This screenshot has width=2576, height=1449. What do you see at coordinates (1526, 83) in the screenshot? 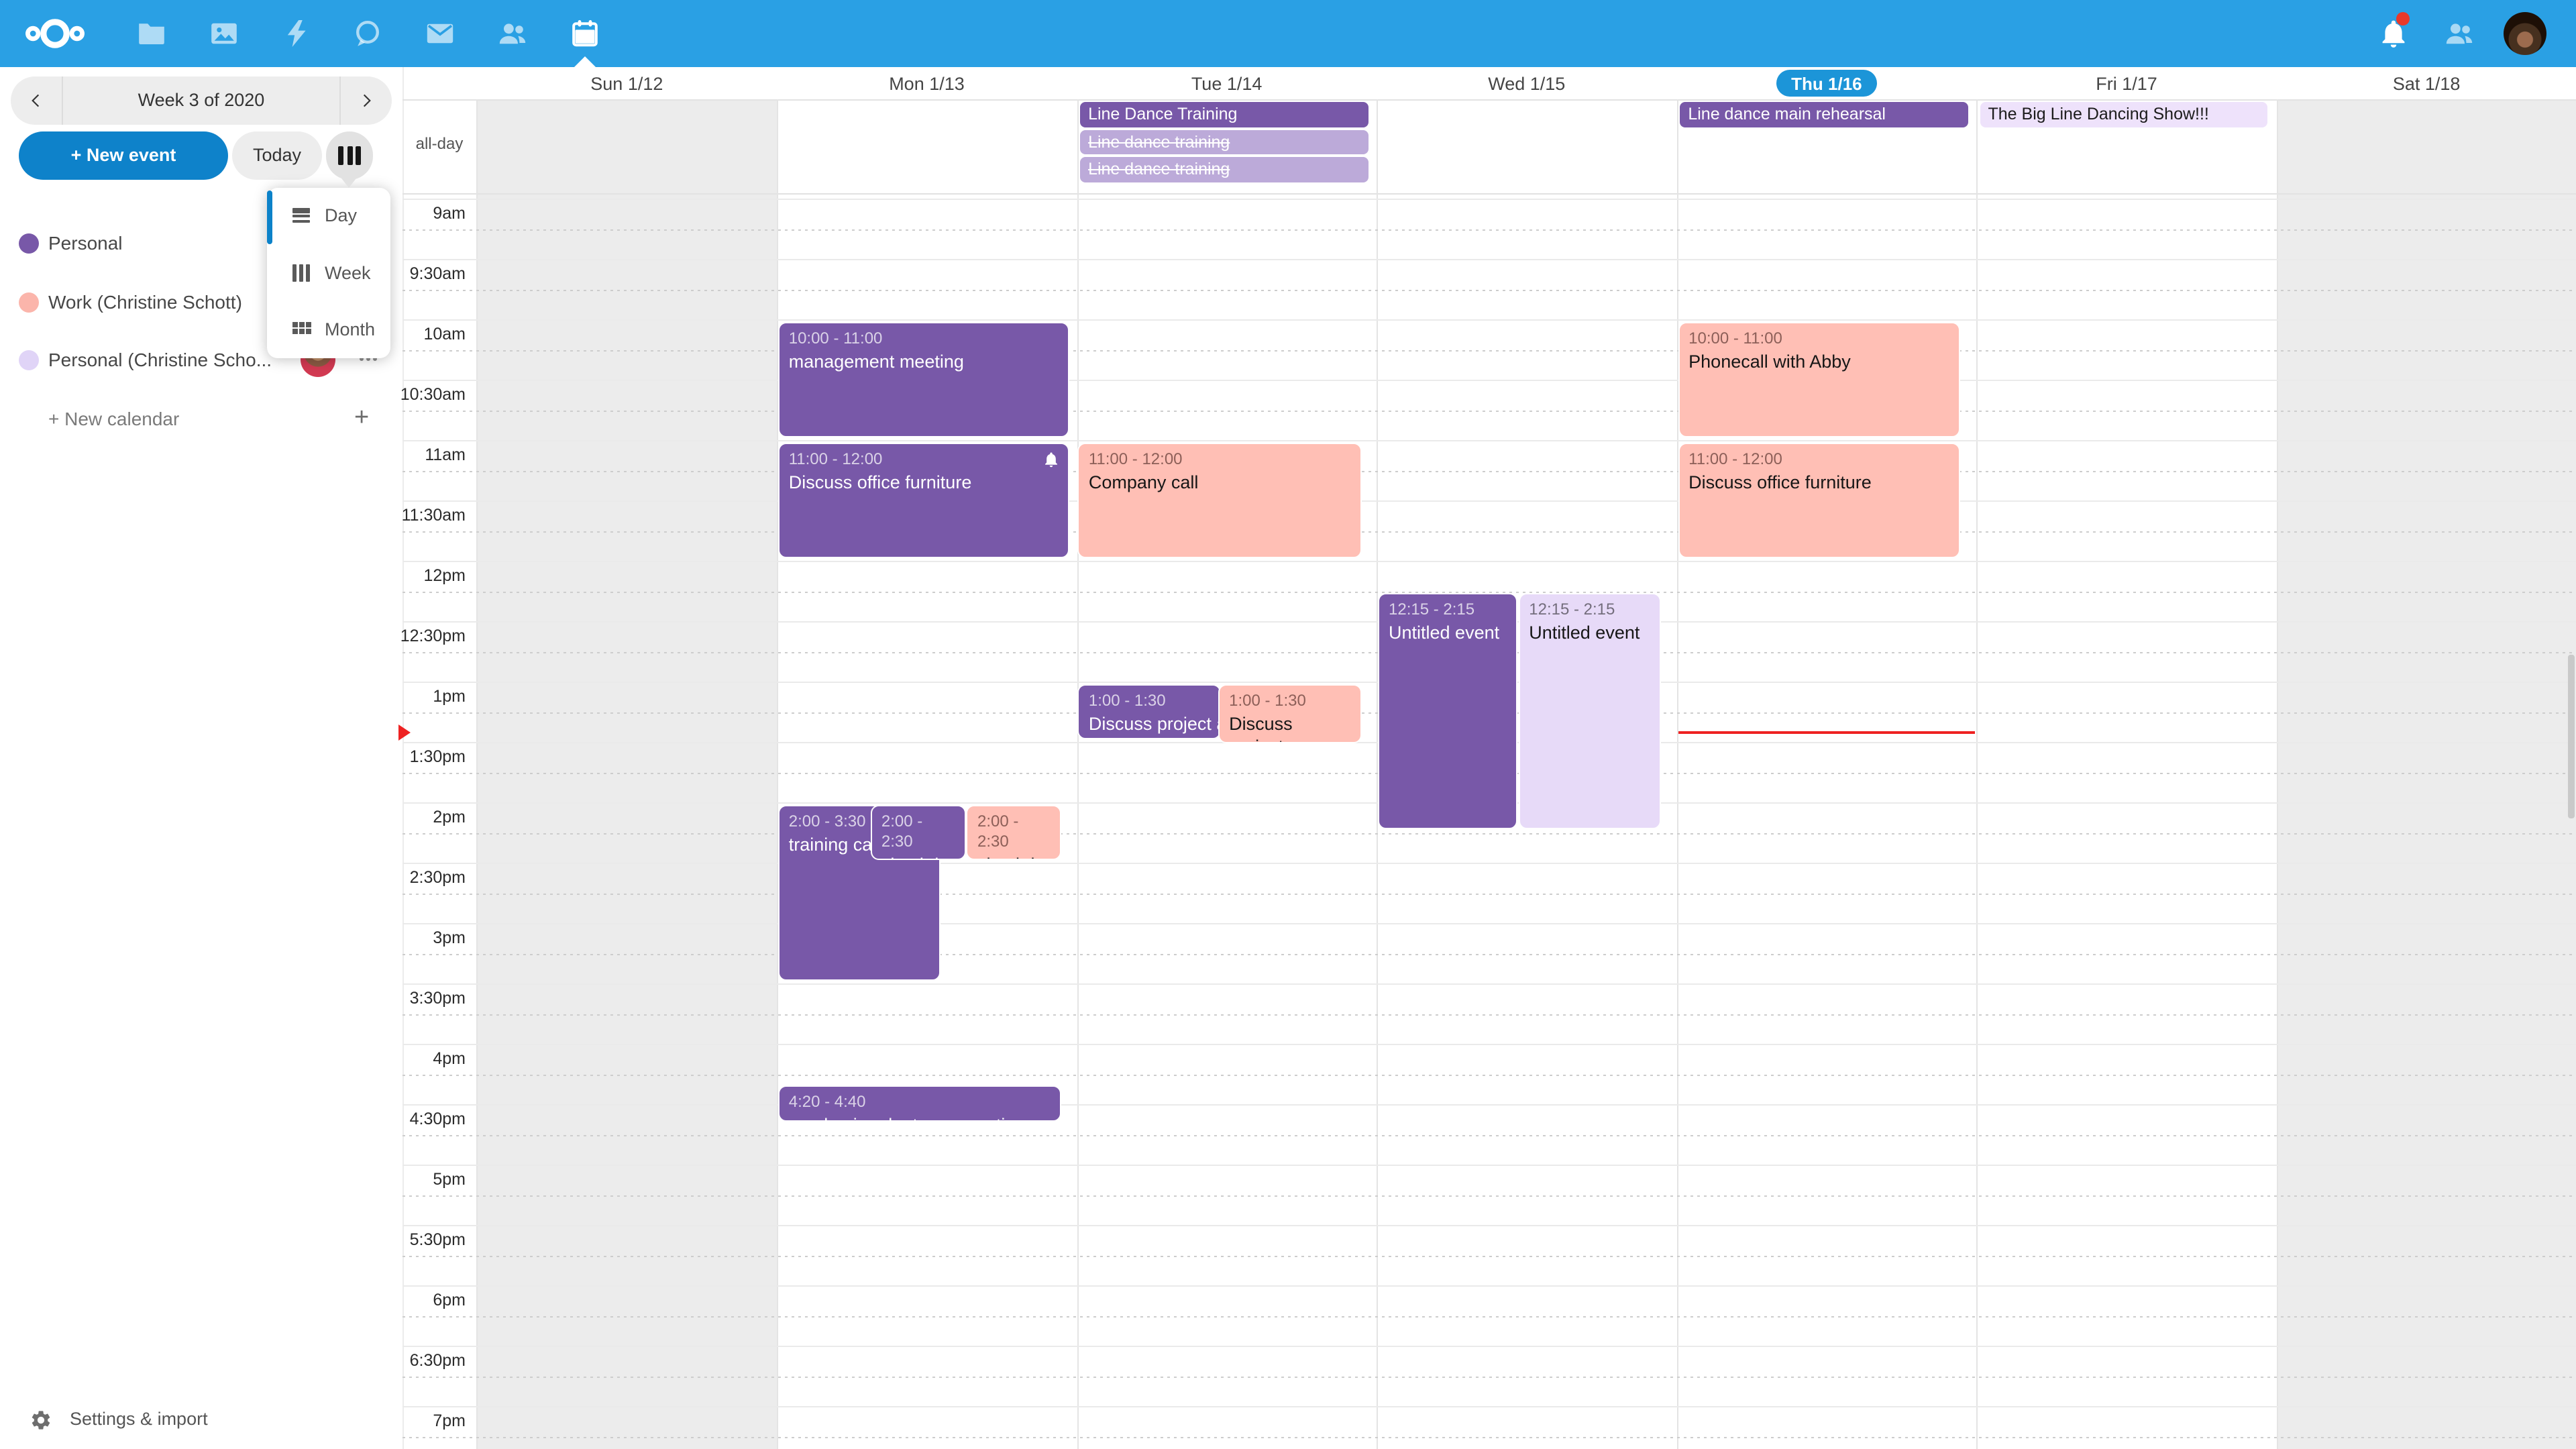
I see `day-header-wed: Wed 1/15` at bounding box center [1526, 83].